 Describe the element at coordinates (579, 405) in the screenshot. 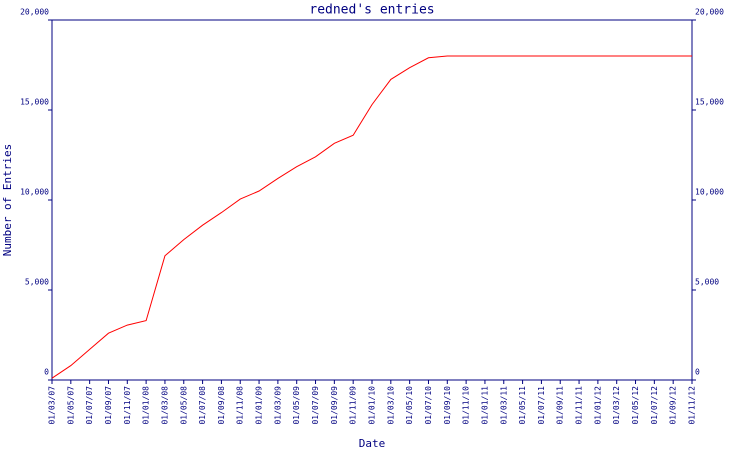

I see `x-tick-label: 01/11/11` at that location.